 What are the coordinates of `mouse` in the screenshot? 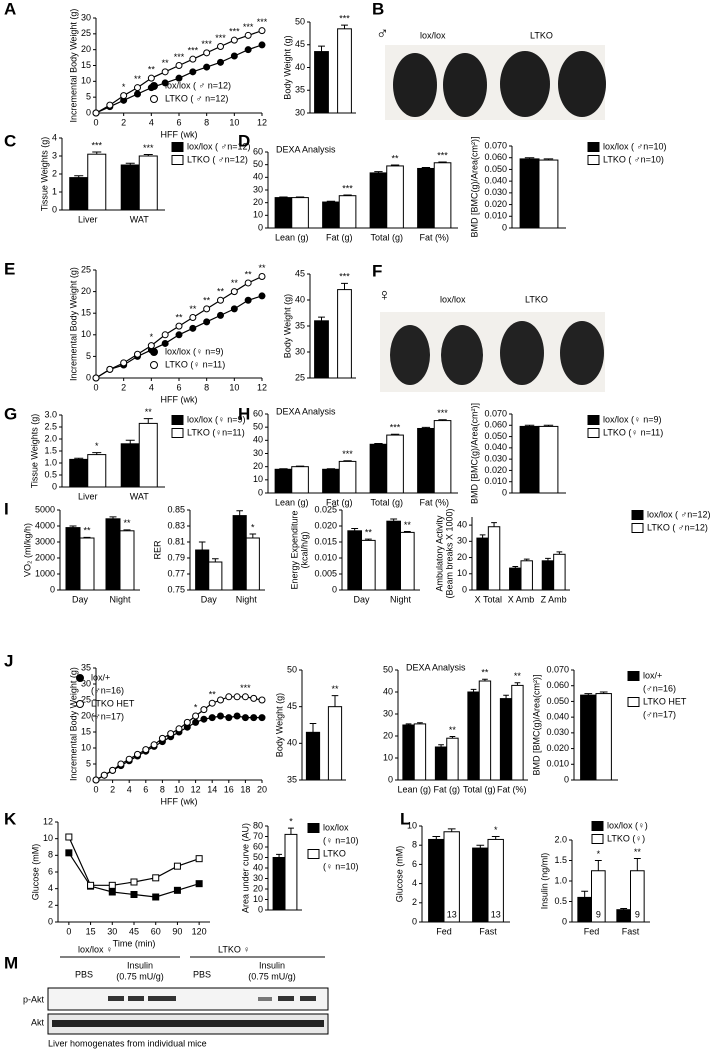 It's located at (415, 85).